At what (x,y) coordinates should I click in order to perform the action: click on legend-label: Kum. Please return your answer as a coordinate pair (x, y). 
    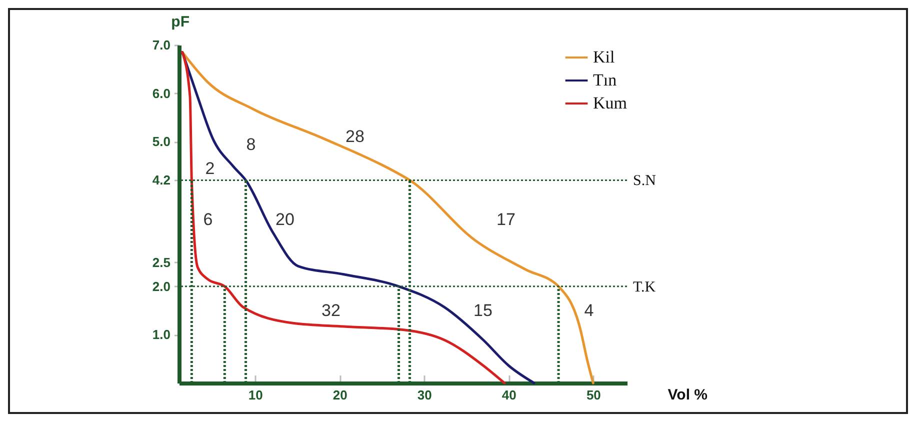
    Looking at the image, I should click on (610, 103).